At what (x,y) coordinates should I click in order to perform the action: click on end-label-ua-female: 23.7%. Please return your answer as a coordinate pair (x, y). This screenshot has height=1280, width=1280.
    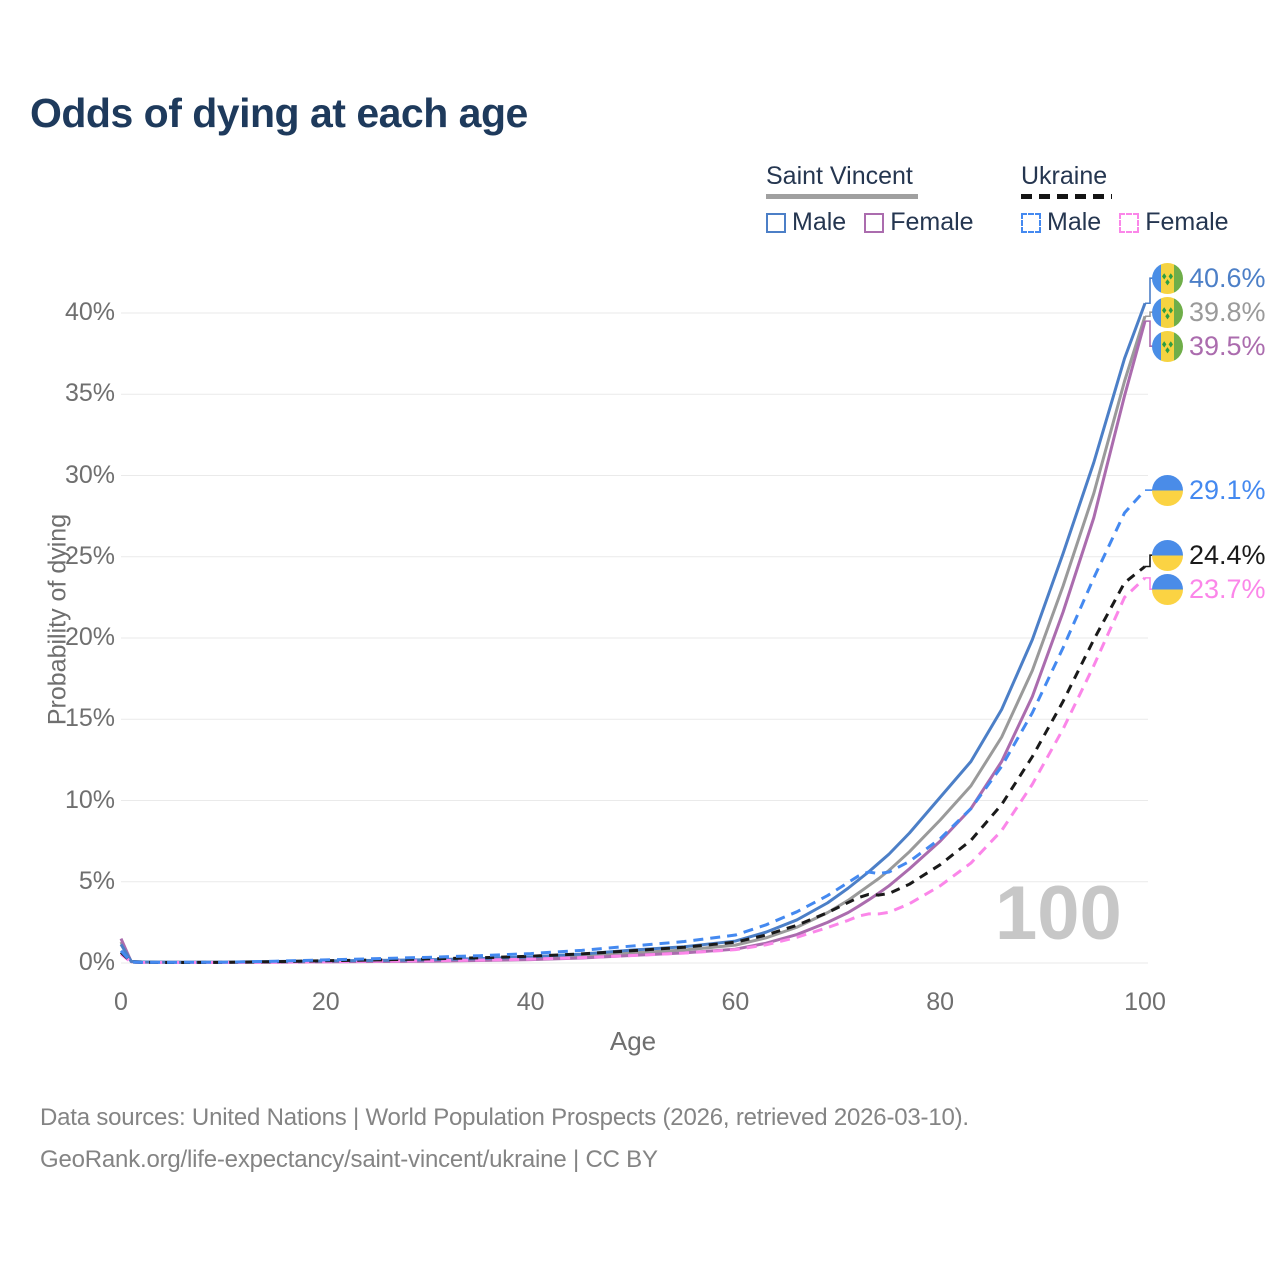
    Looking at the image, I should click on (1209, 589).